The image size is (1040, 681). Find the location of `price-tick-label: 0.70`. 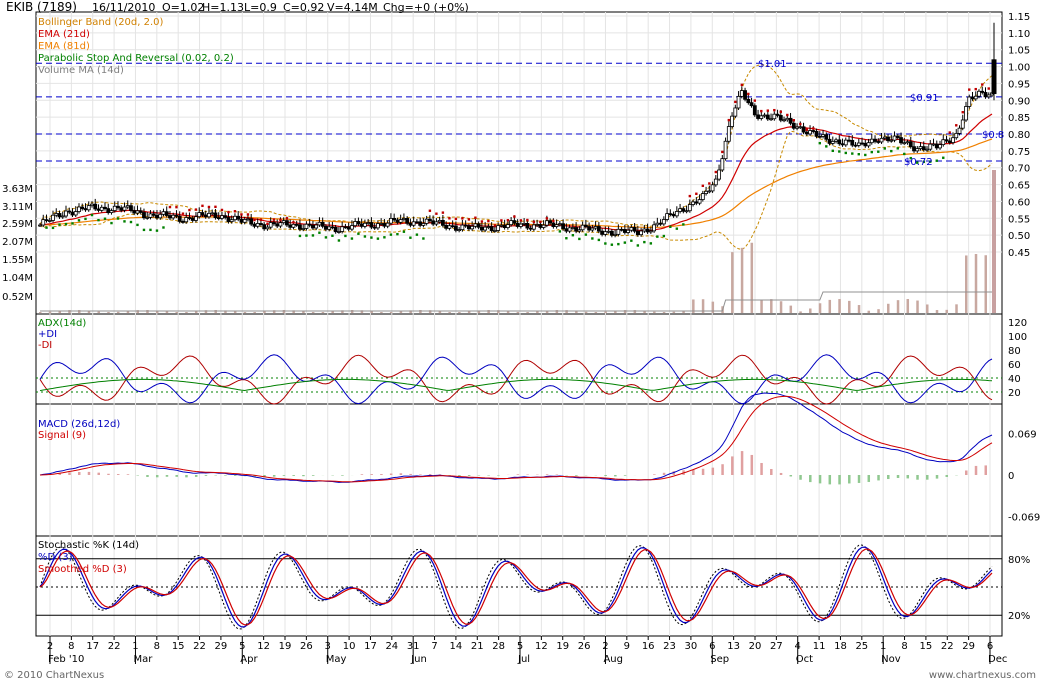

price-tick-label: 0.70 is located at coordinates (1019, 169).